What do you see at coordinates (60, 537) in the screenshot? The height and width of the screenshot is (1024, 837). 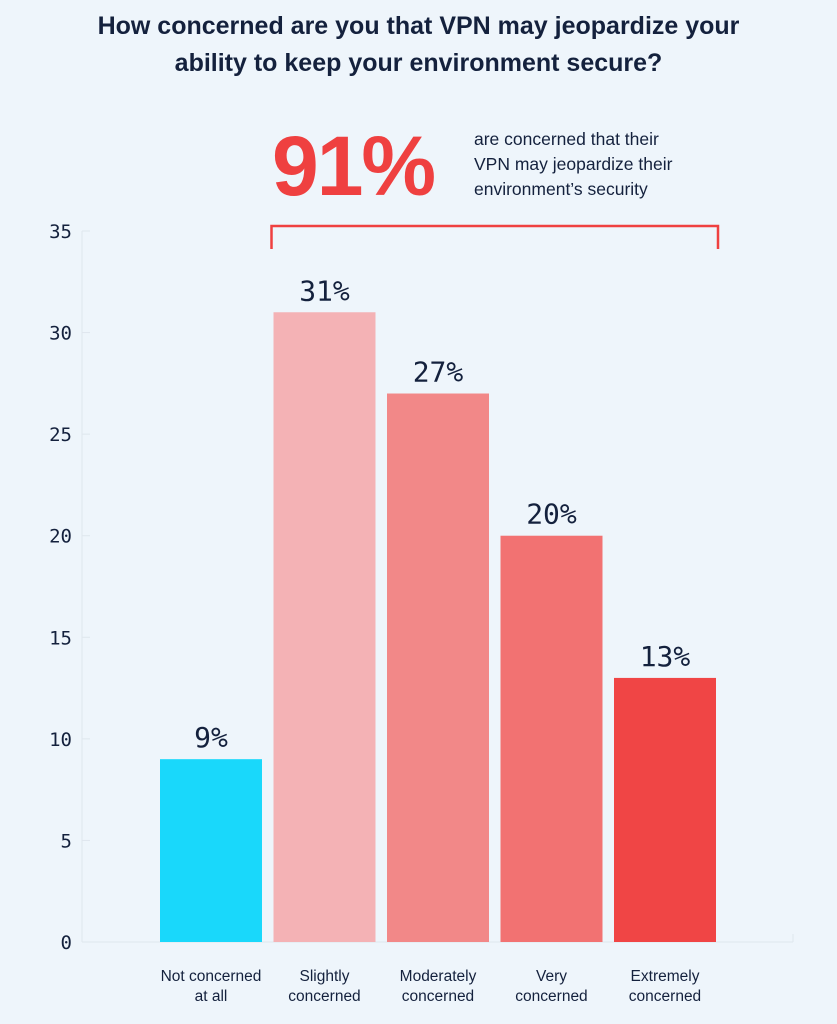 I see `y-tick-label: 20` at bounding box center [60, 537].